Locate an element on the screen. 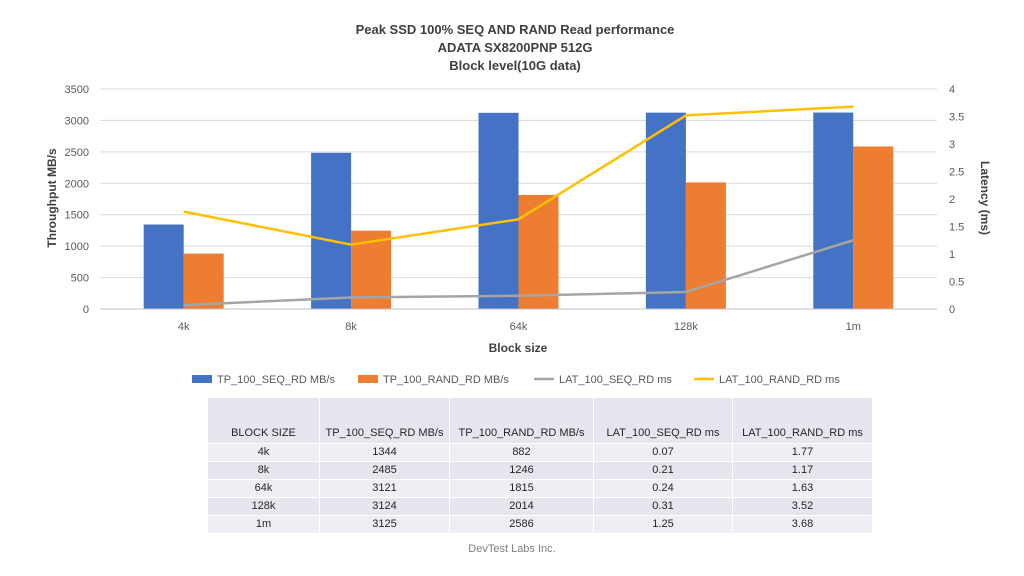  table-cell: 0.31 is located at coordinates (663, 506).